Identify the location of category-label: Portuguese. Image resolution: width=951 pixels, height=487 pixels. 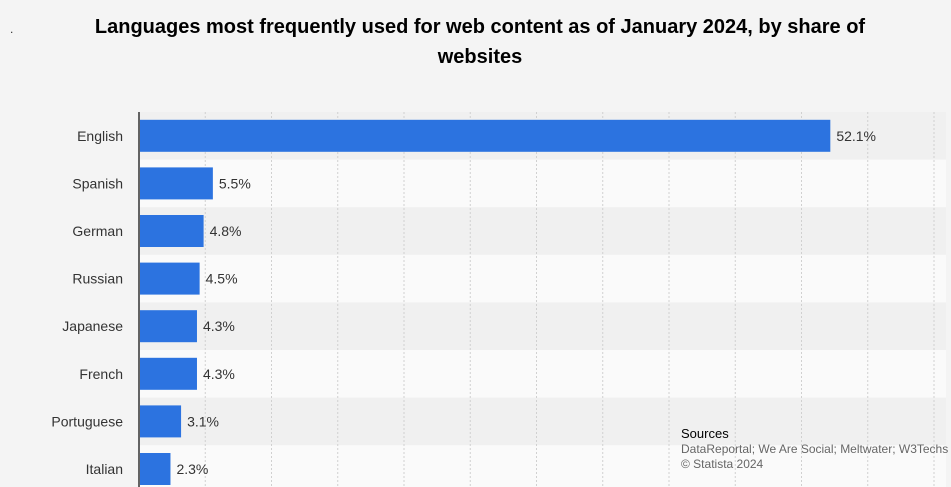
(87, 421).